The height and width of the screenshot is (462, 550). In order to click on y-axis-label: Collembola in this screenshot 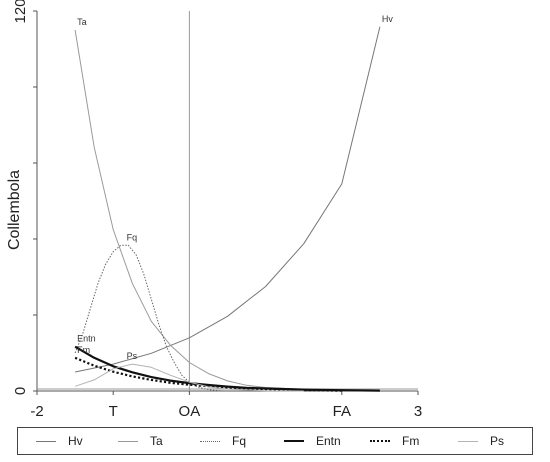, I will do `click(14, 210)`.